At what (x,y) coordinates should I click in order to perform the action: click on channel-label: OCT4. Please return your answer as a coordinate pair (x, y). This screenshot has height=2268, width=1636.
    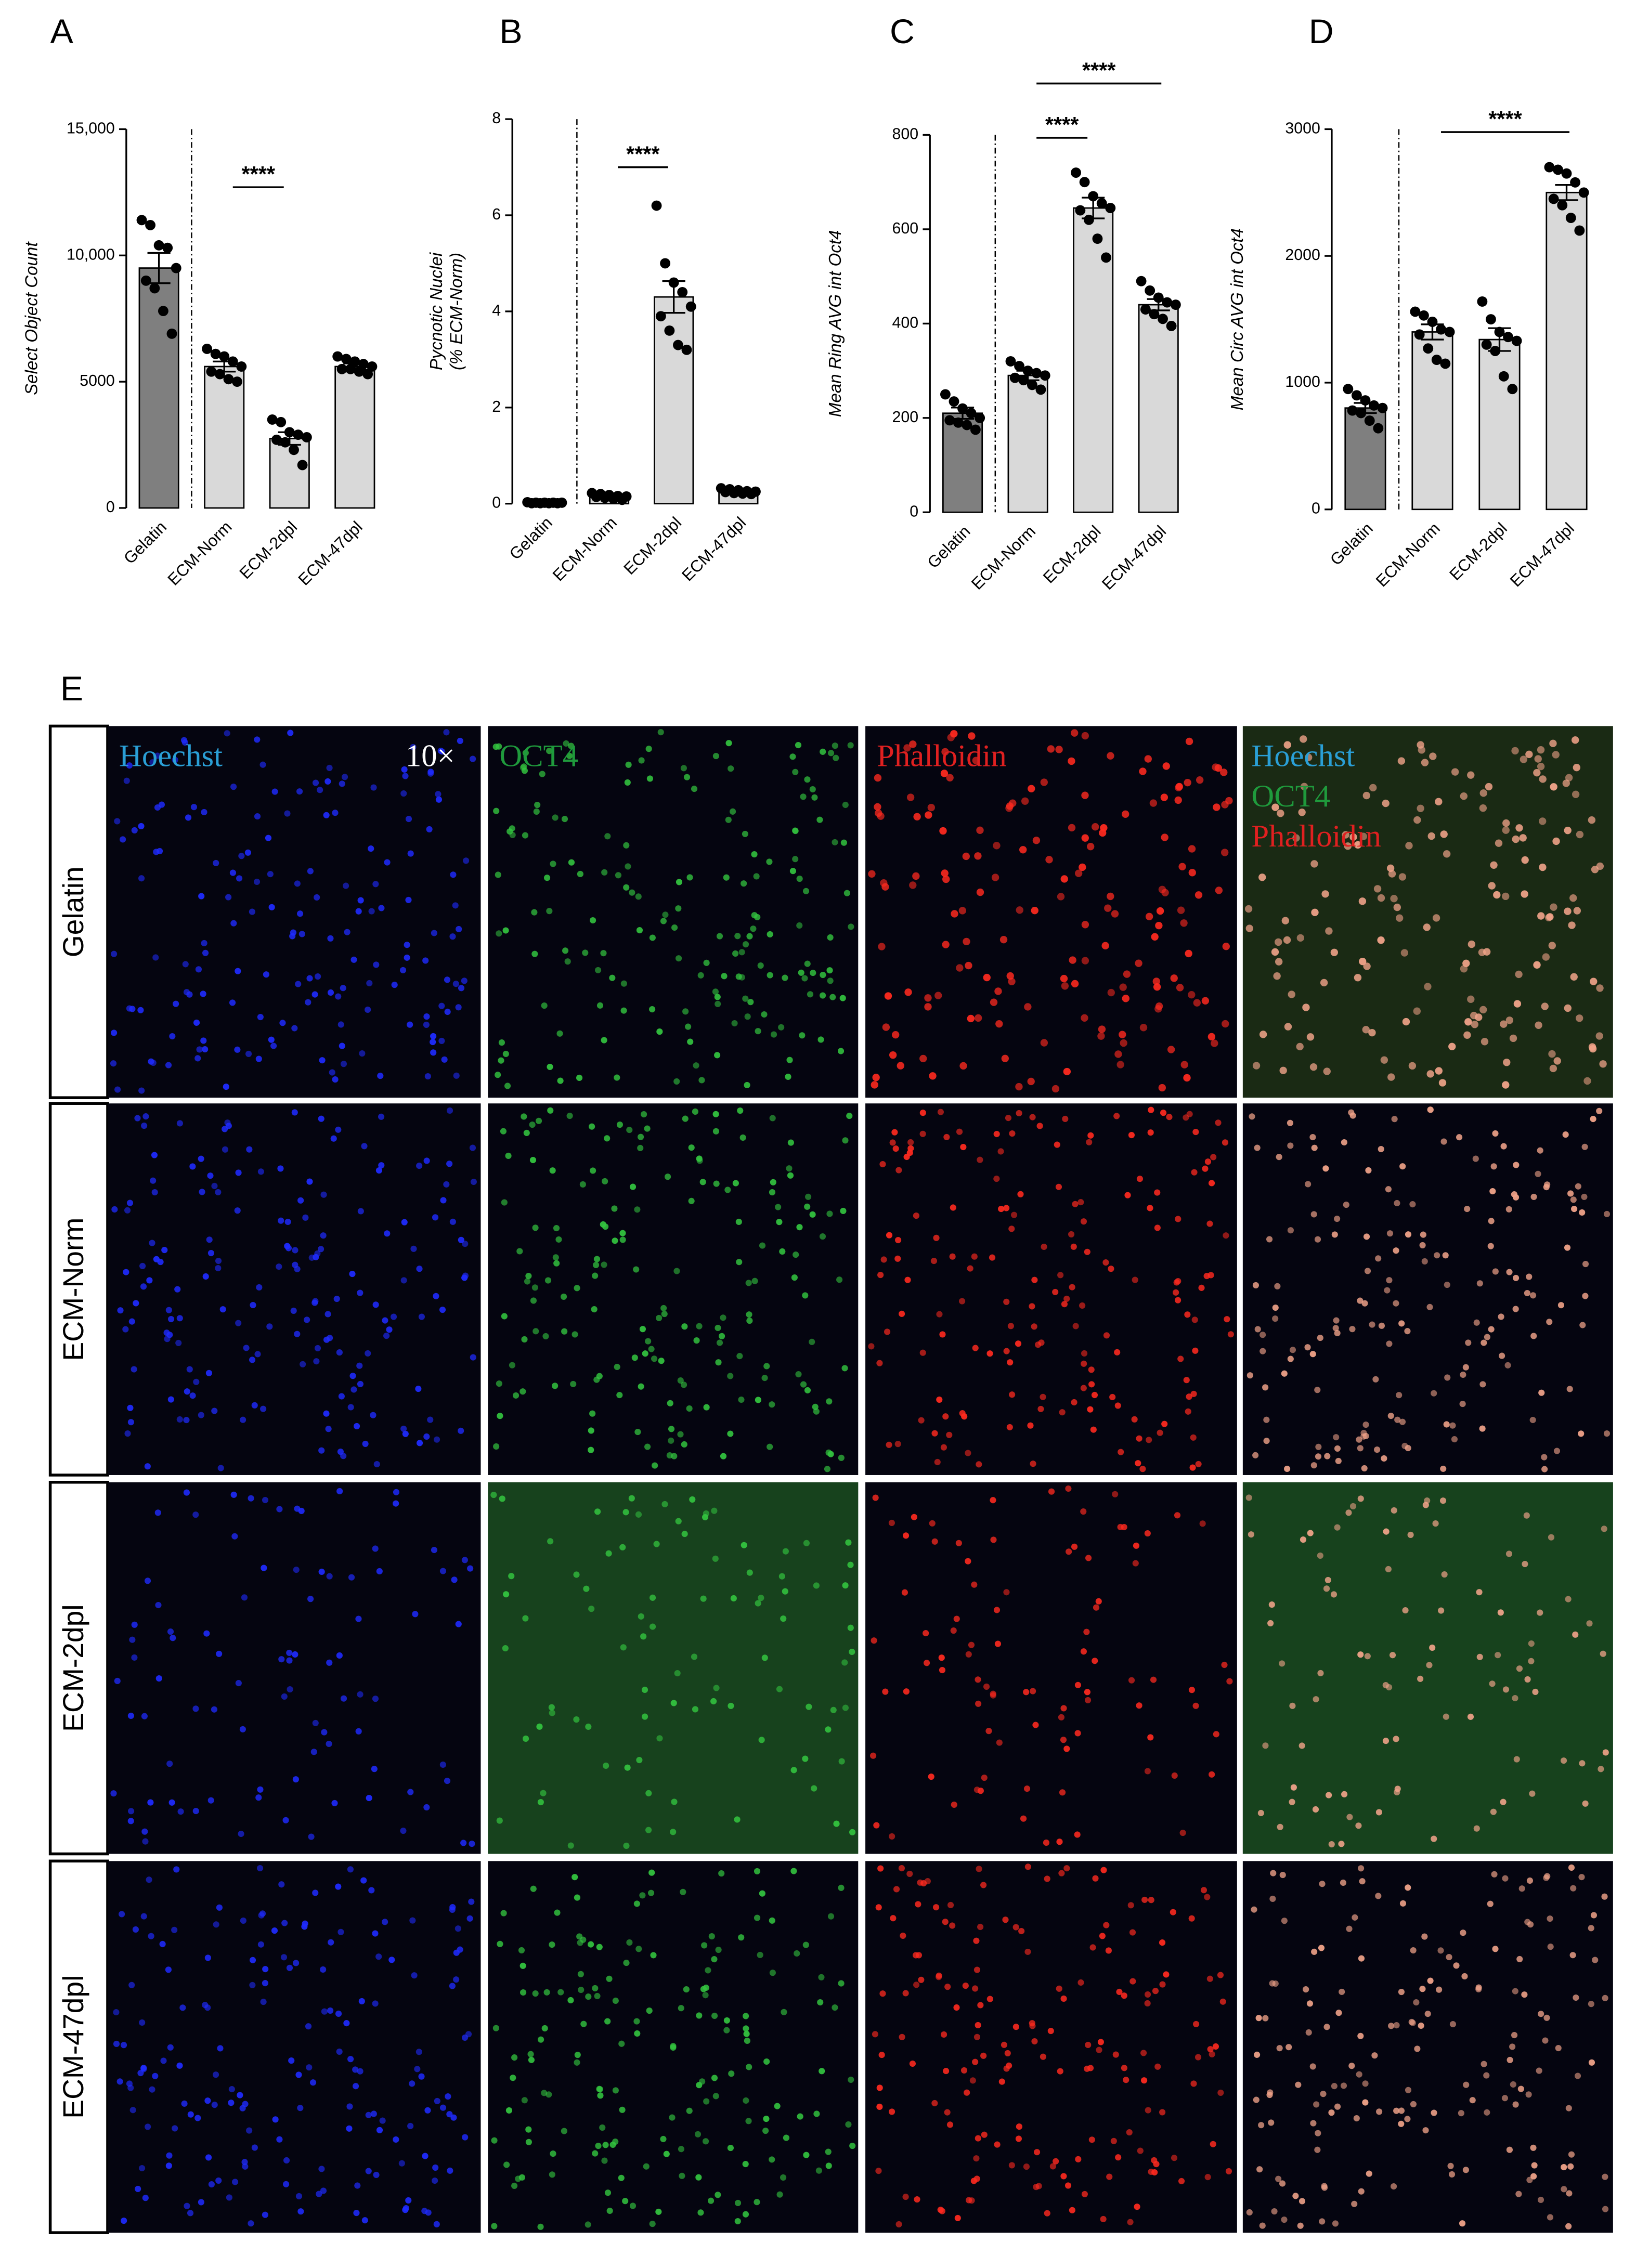
    Looking at the image, I should click on (538, 756).